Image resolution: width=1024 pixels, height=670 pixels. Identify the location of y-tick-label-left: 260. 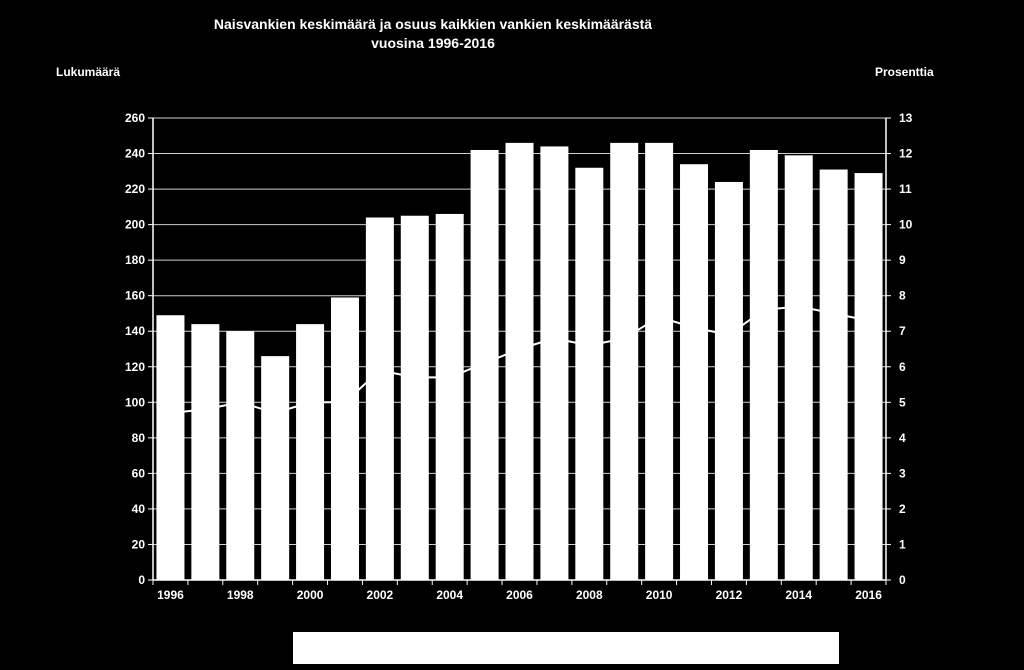
(135, 118).